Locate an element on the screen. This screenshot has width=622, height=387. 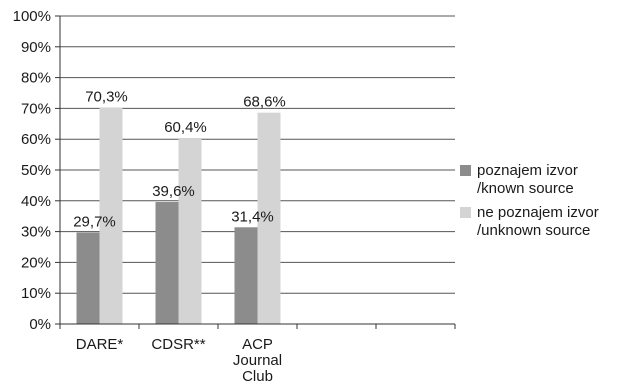
data-label: 70,3% is located at coordinates (106, 96).